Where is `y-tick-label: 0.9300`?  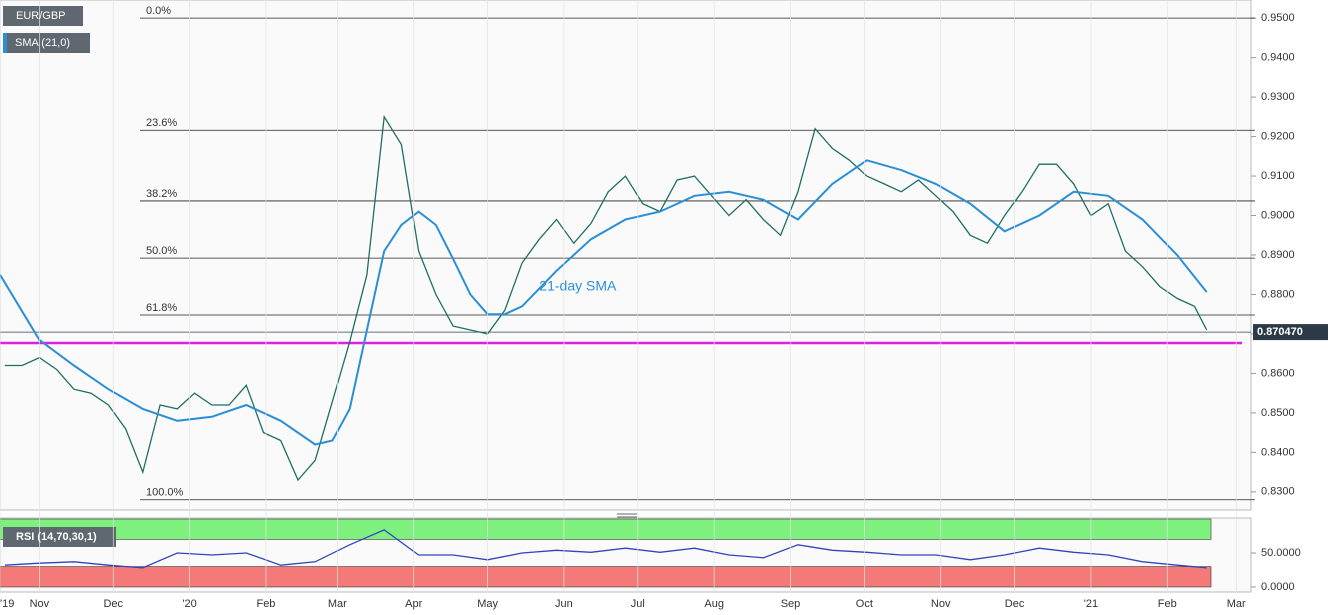 y-tick-label: 0.9300 is located at coordinates (1278, 97).